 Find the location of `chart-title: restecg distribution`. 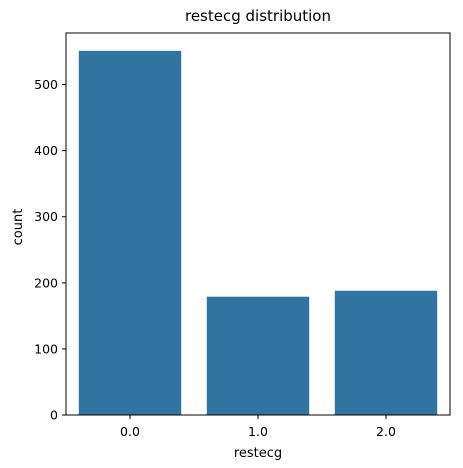

chart-title: restecg distribution is located at coordinates (258, 16).